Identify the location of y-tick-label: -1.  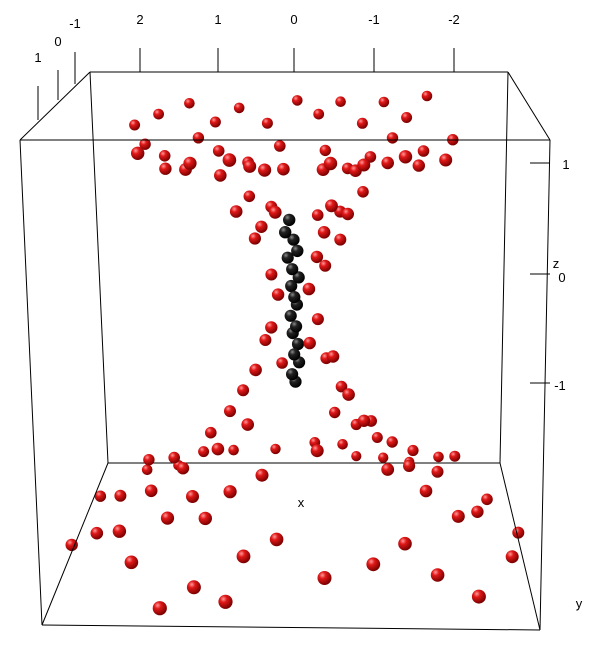
(75, 23).